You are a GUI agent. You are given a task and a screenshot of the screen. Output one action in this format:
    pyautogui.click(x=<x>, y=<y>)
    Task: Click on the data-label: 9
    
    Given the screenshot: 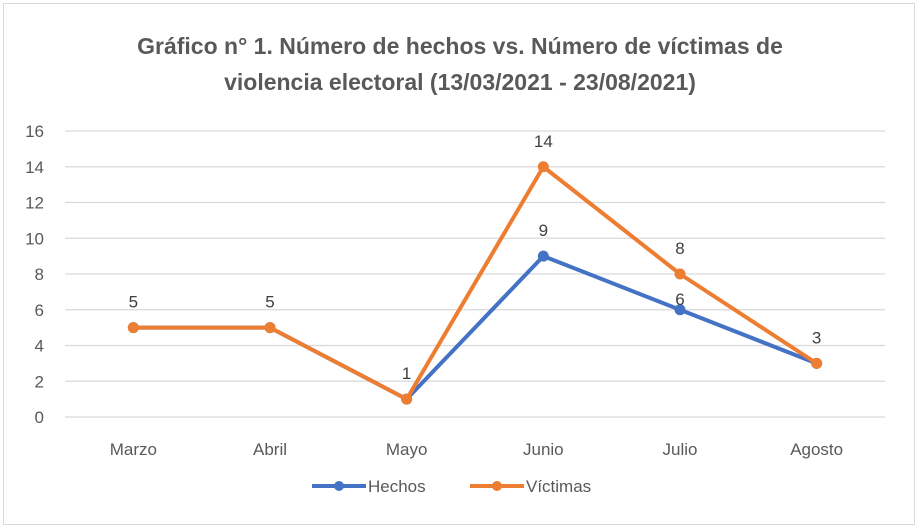 What is the action you would take?
    pyautogui.click(x=543, y=230)
    